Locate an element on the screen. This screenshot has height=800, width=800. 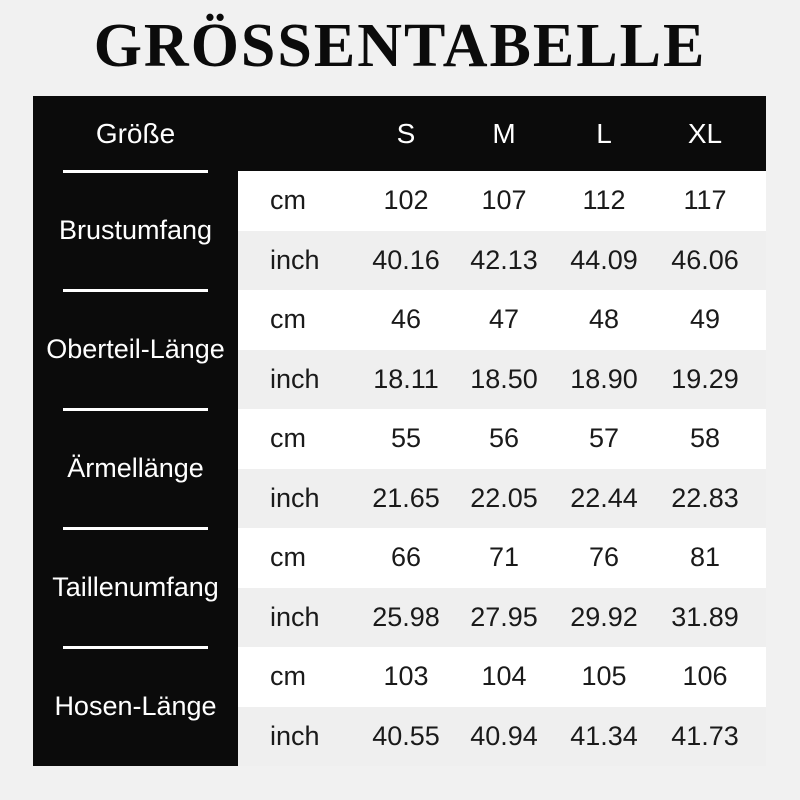
value-cell: 31.89 is located at coordinates (705, 616).